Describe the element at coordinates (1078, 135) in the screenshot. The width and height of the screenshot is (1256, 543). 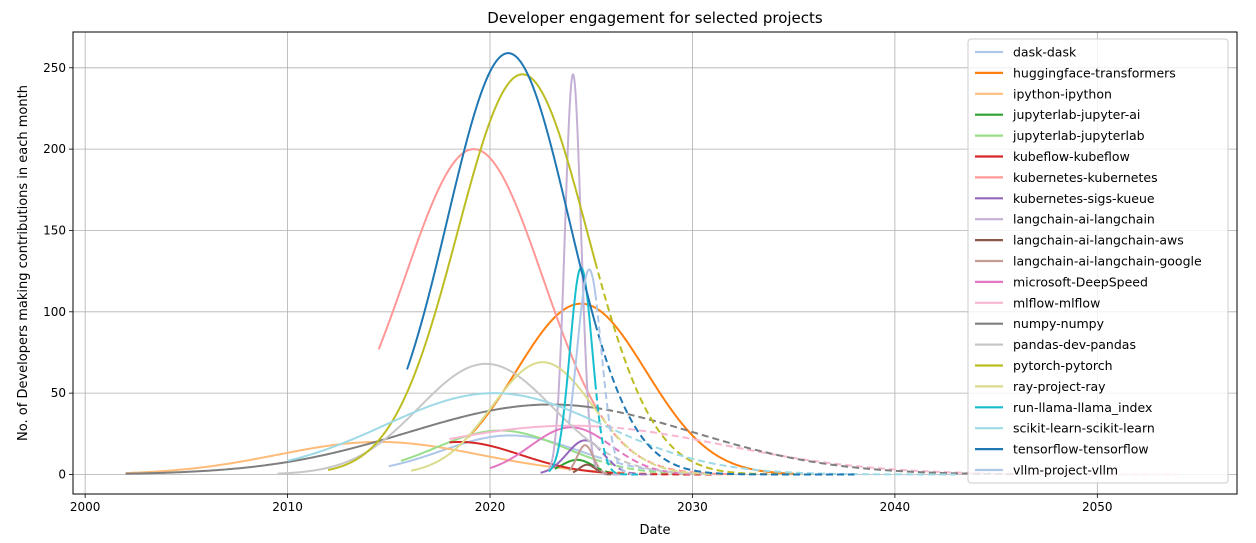
I see `legend-label-jupyterlab-jupyterlab: jupyterlab-jupyterlab` at that location.